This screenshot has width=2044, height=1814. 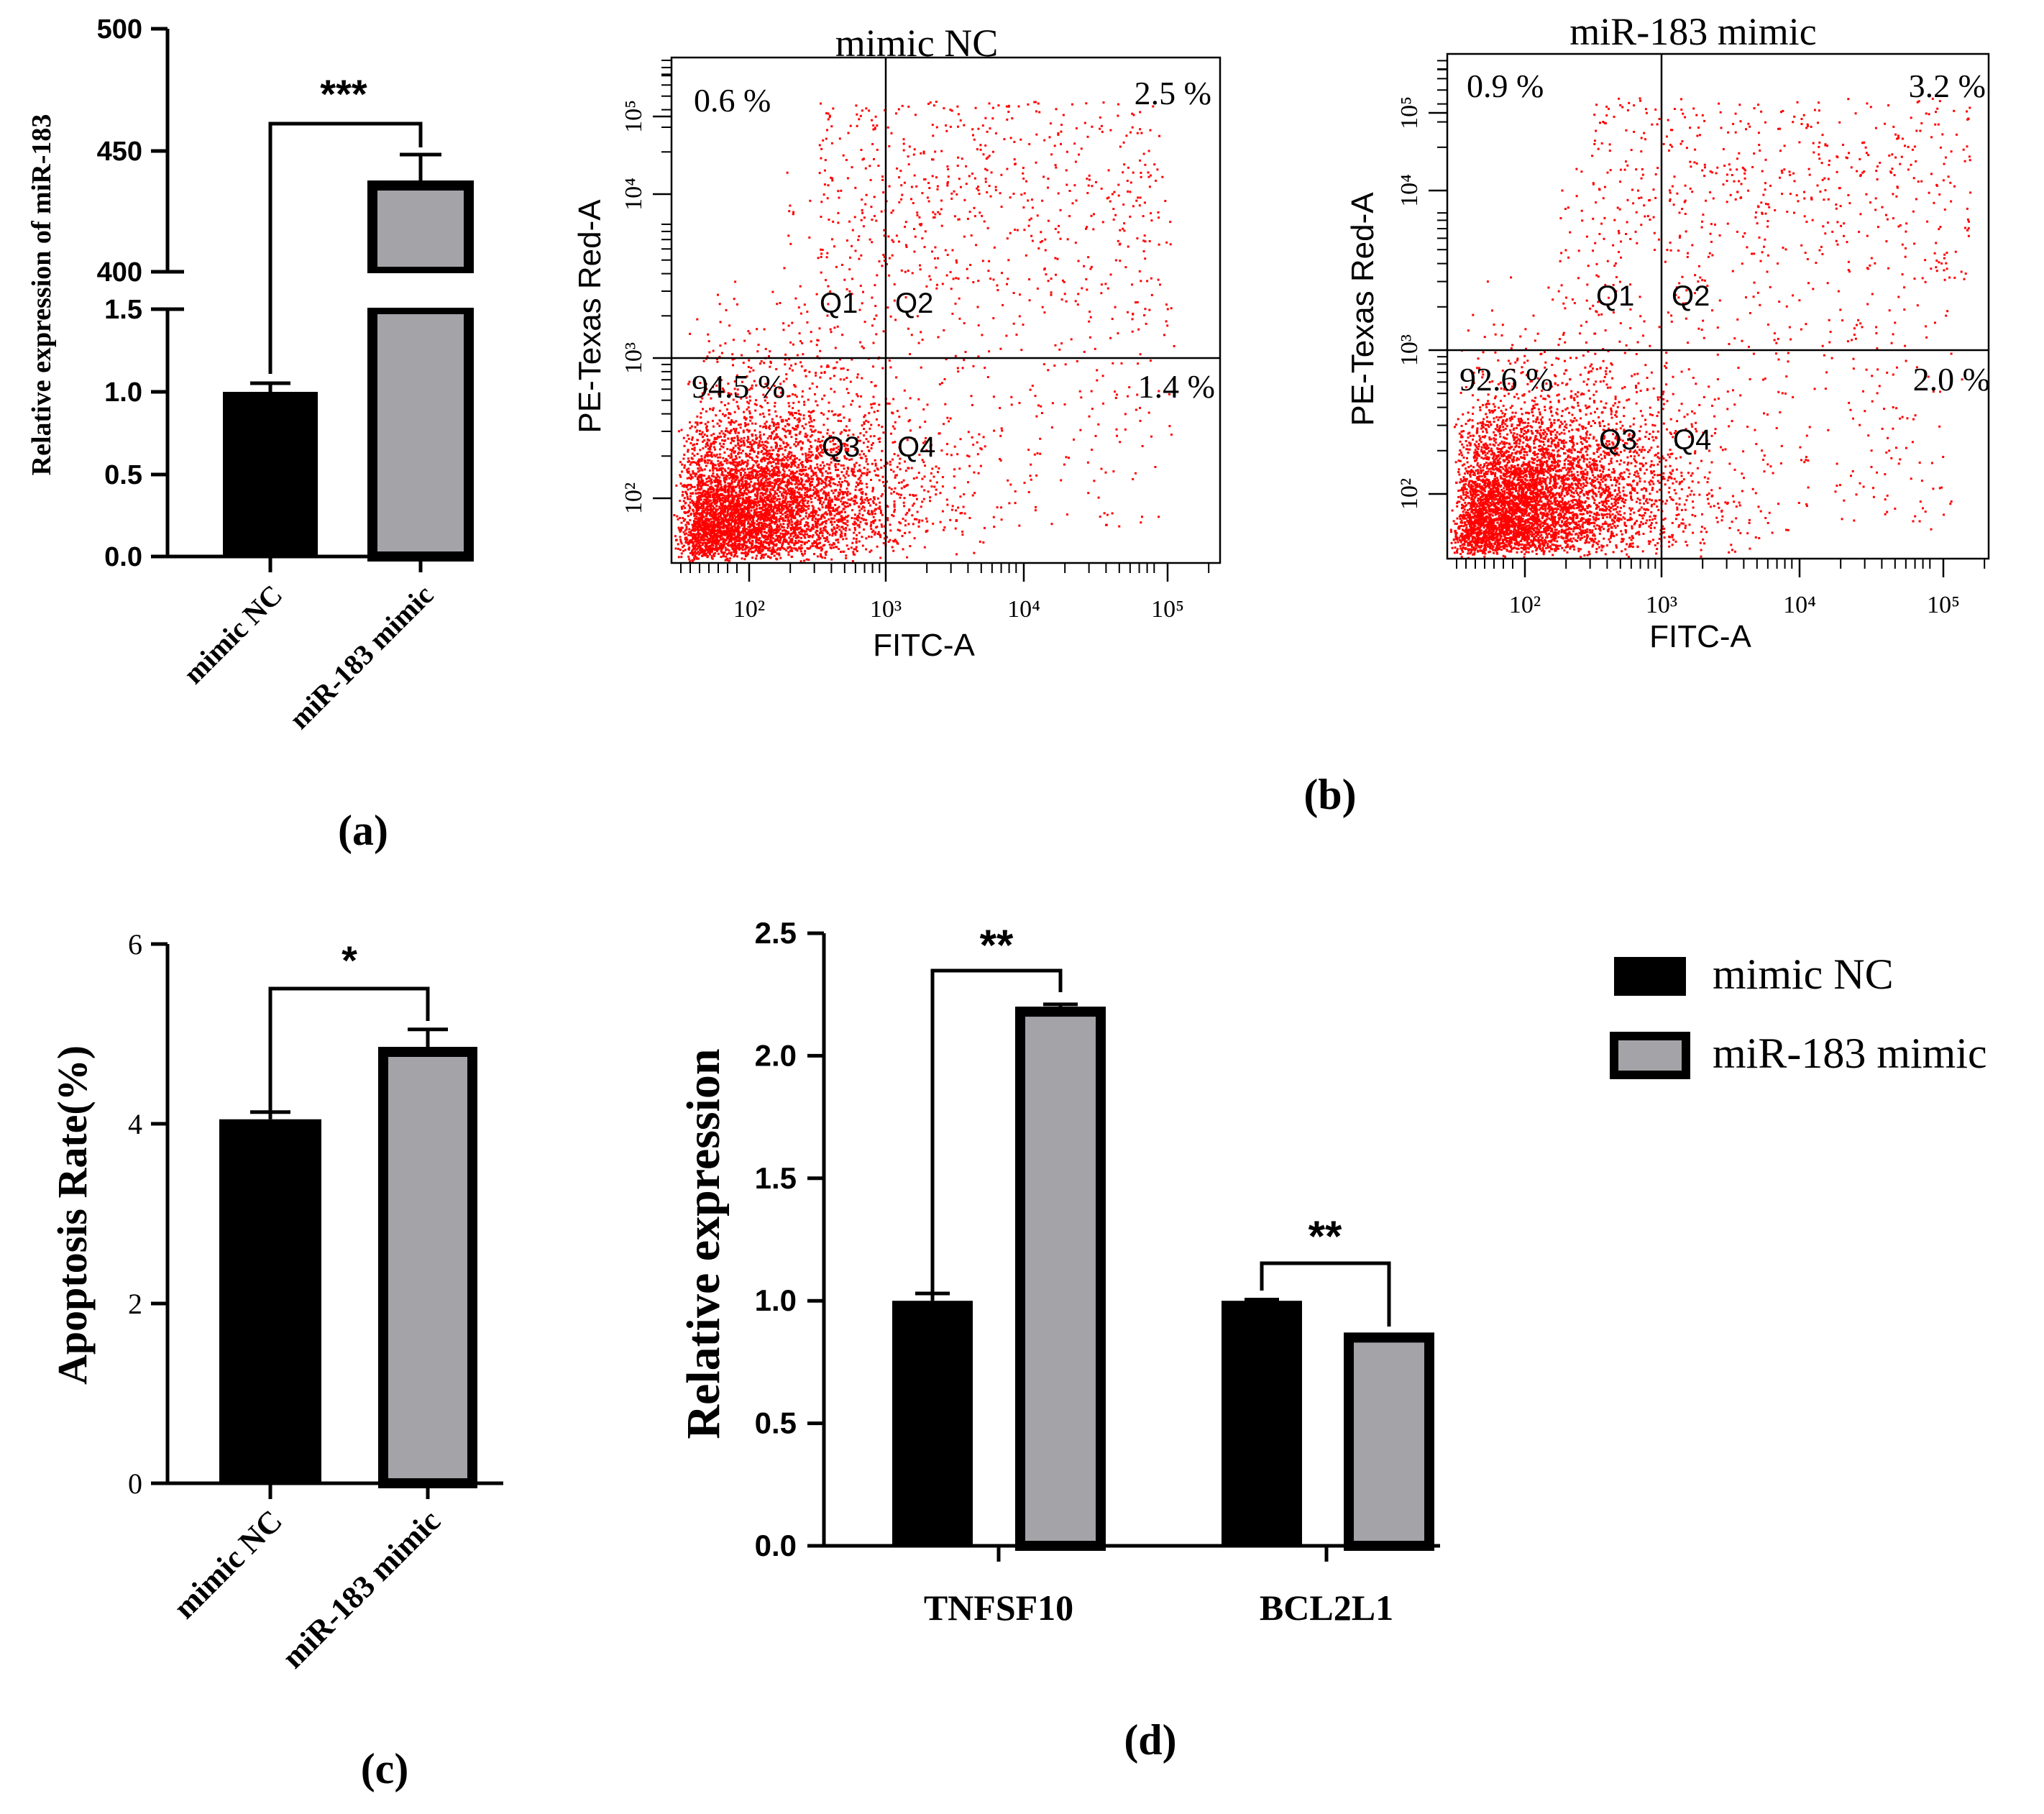 I want to click on flow-2-q1-percent: 0.9 %, so click(x=1505, y=86).